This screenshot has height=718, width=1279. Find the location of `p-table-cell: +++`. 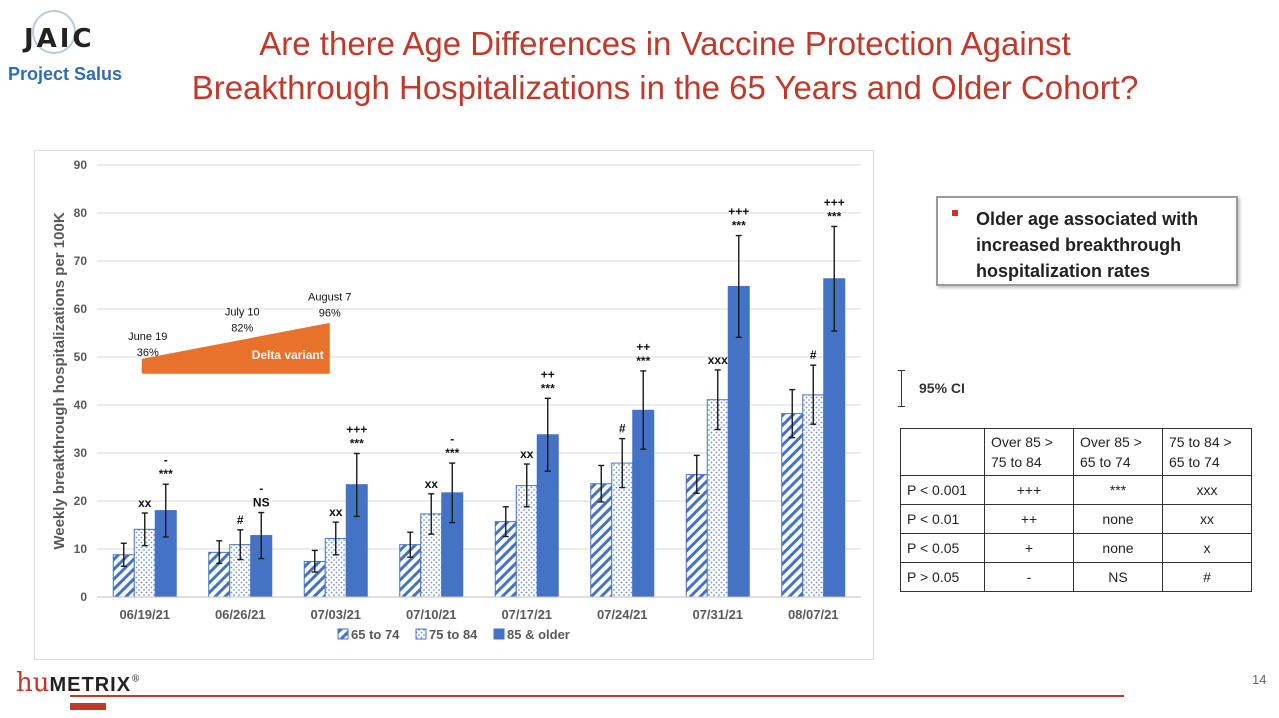

p-table-cell: +++ is located at coordinates (1029, 490).